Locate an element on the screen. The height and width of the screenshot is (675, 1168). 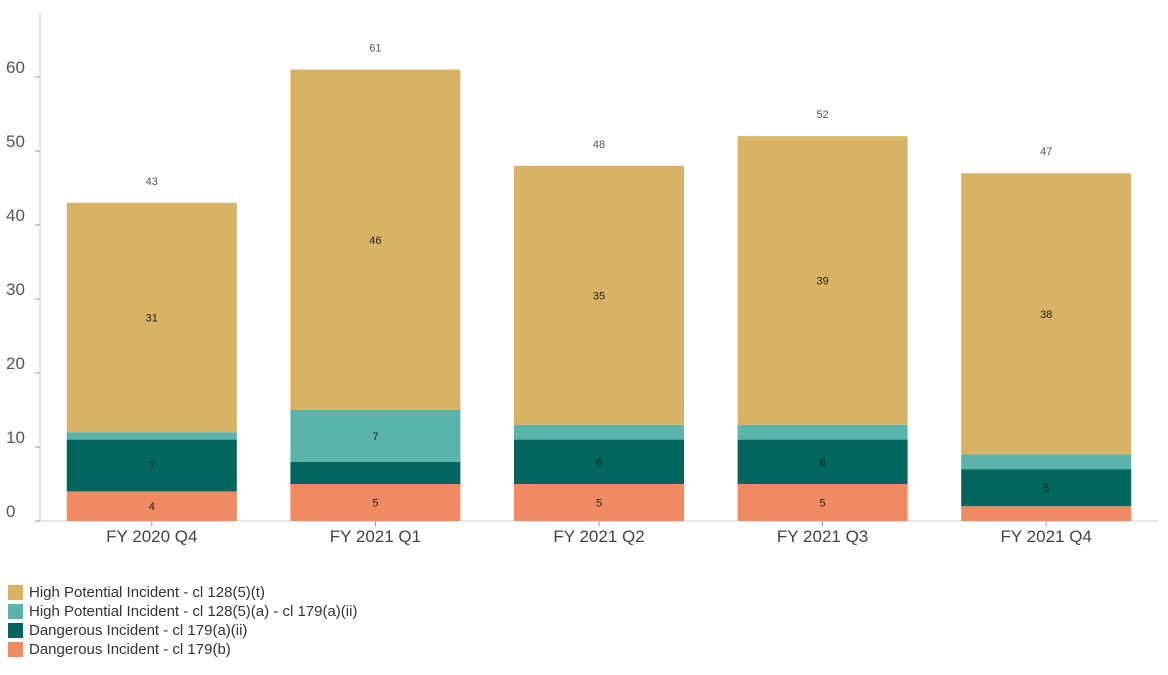
segment-data-label: 38 is located at coordinates (1046, 315).